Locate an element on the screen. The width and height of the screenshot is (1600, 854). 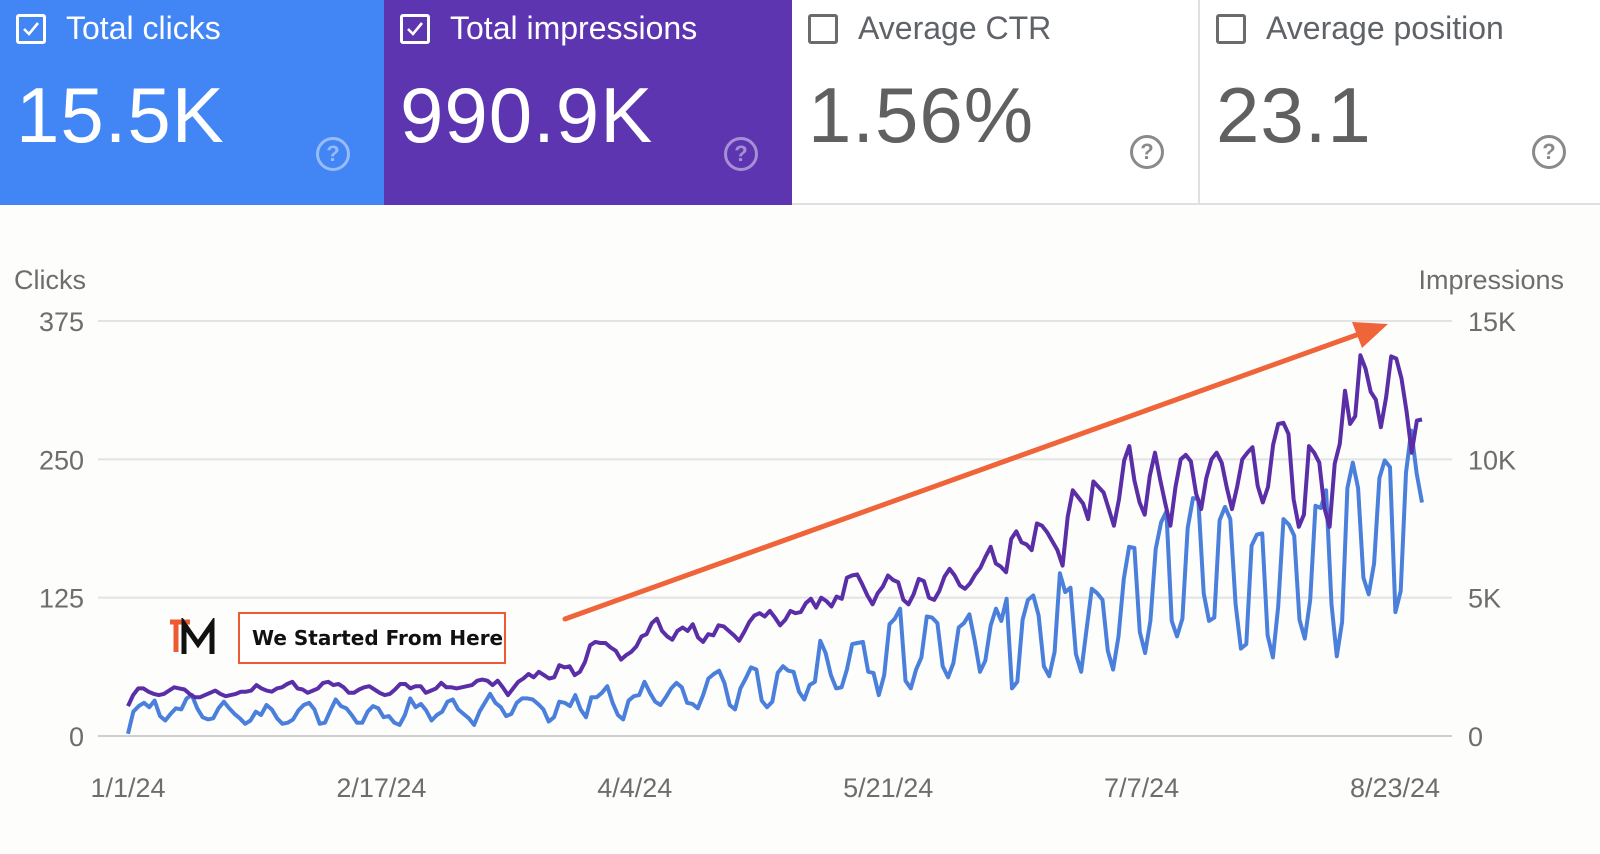
metric-card-total-impressions: Total impressions 990.9K ? is located at coordinates (588, 102).